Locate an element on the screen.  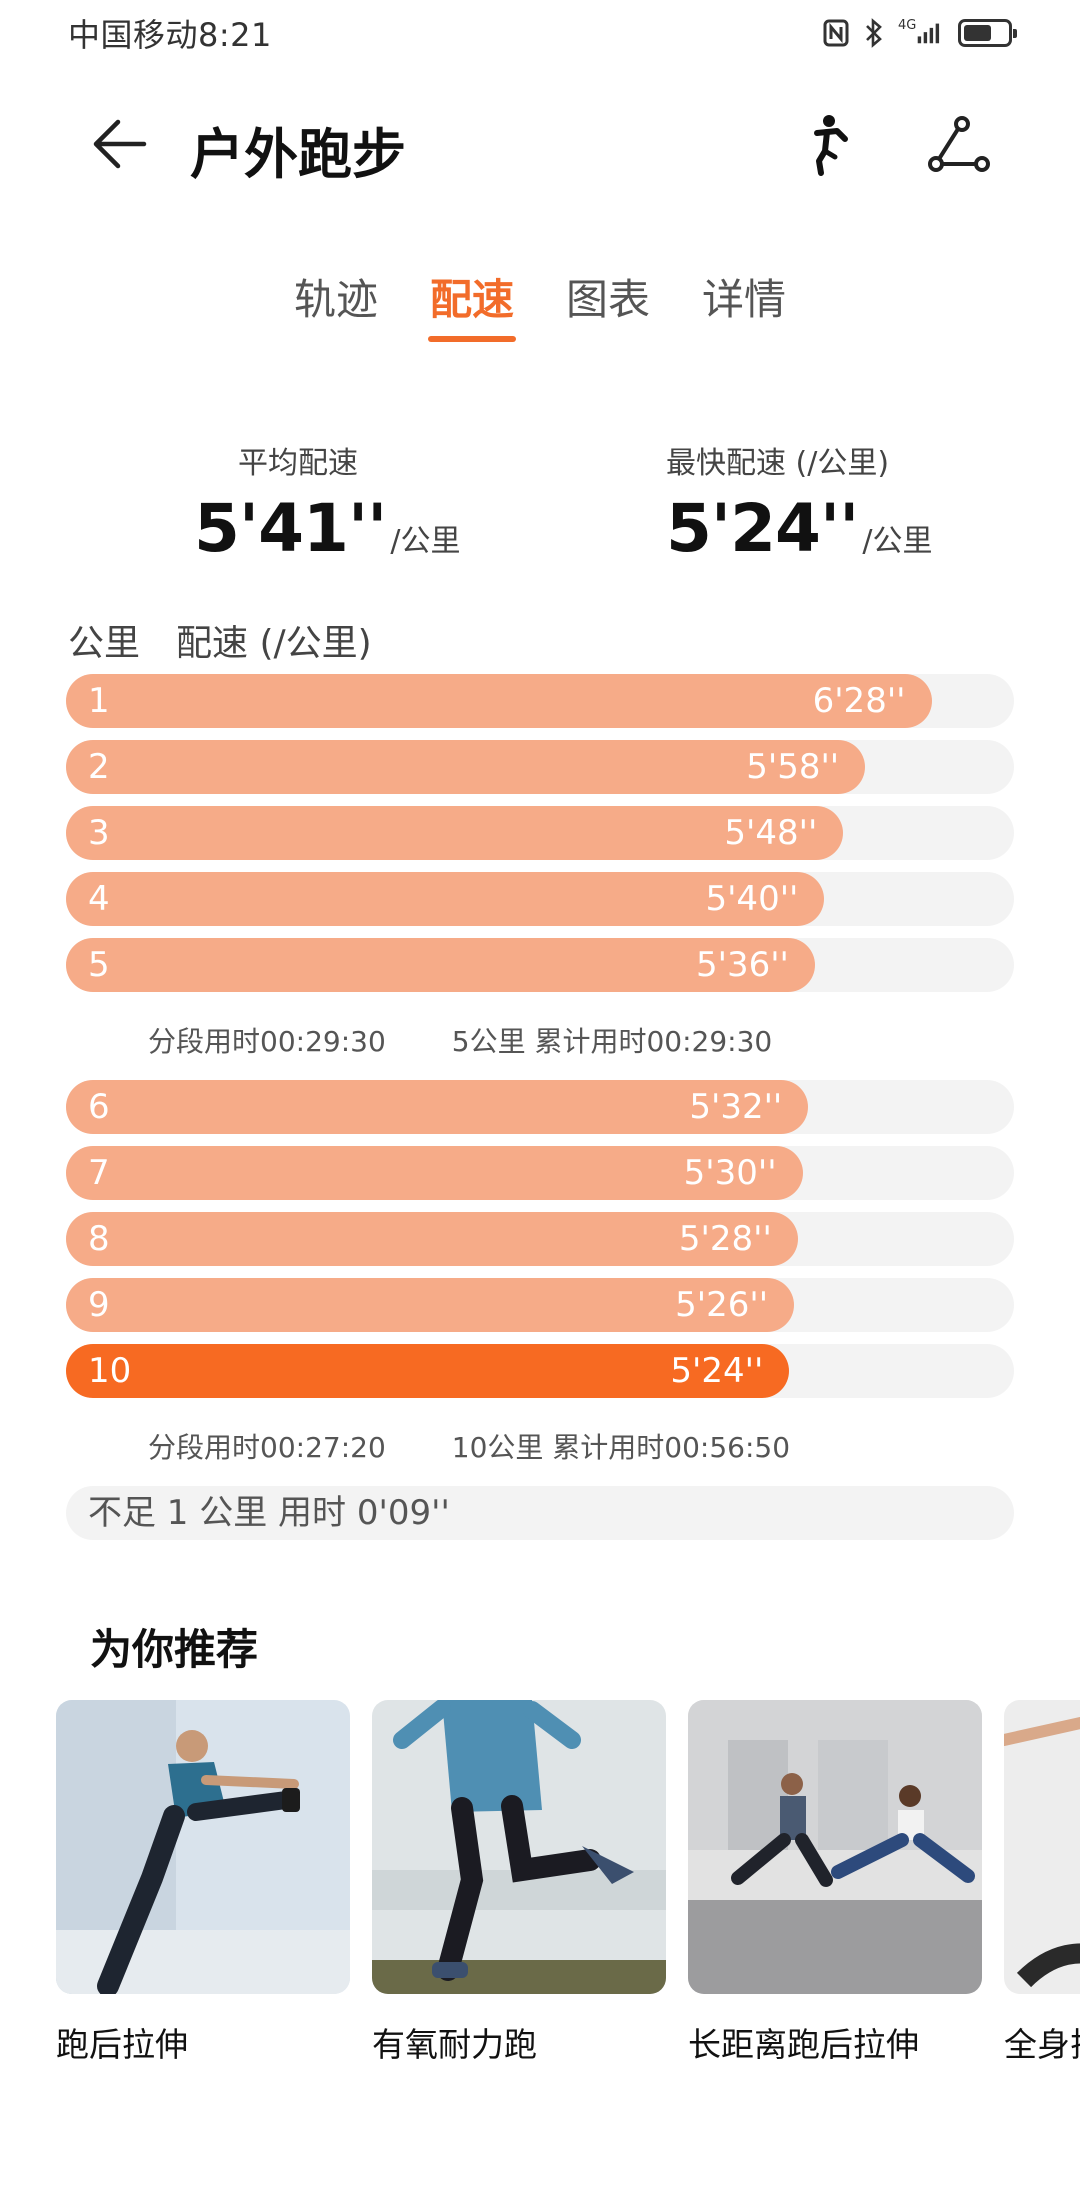
split-pace: 6'28'' is located at coordinates (859, 701).